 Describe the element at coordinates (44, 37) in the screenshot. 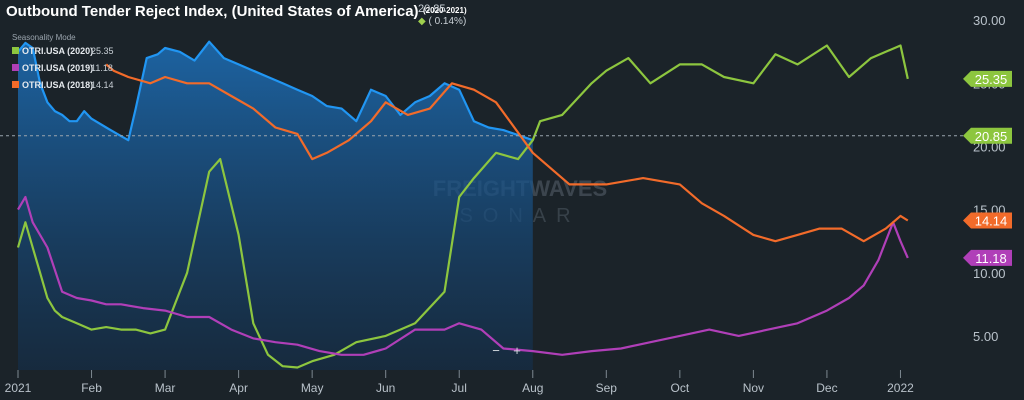

I see `seasonality-mode-label: Seasonality Mode` at that location.